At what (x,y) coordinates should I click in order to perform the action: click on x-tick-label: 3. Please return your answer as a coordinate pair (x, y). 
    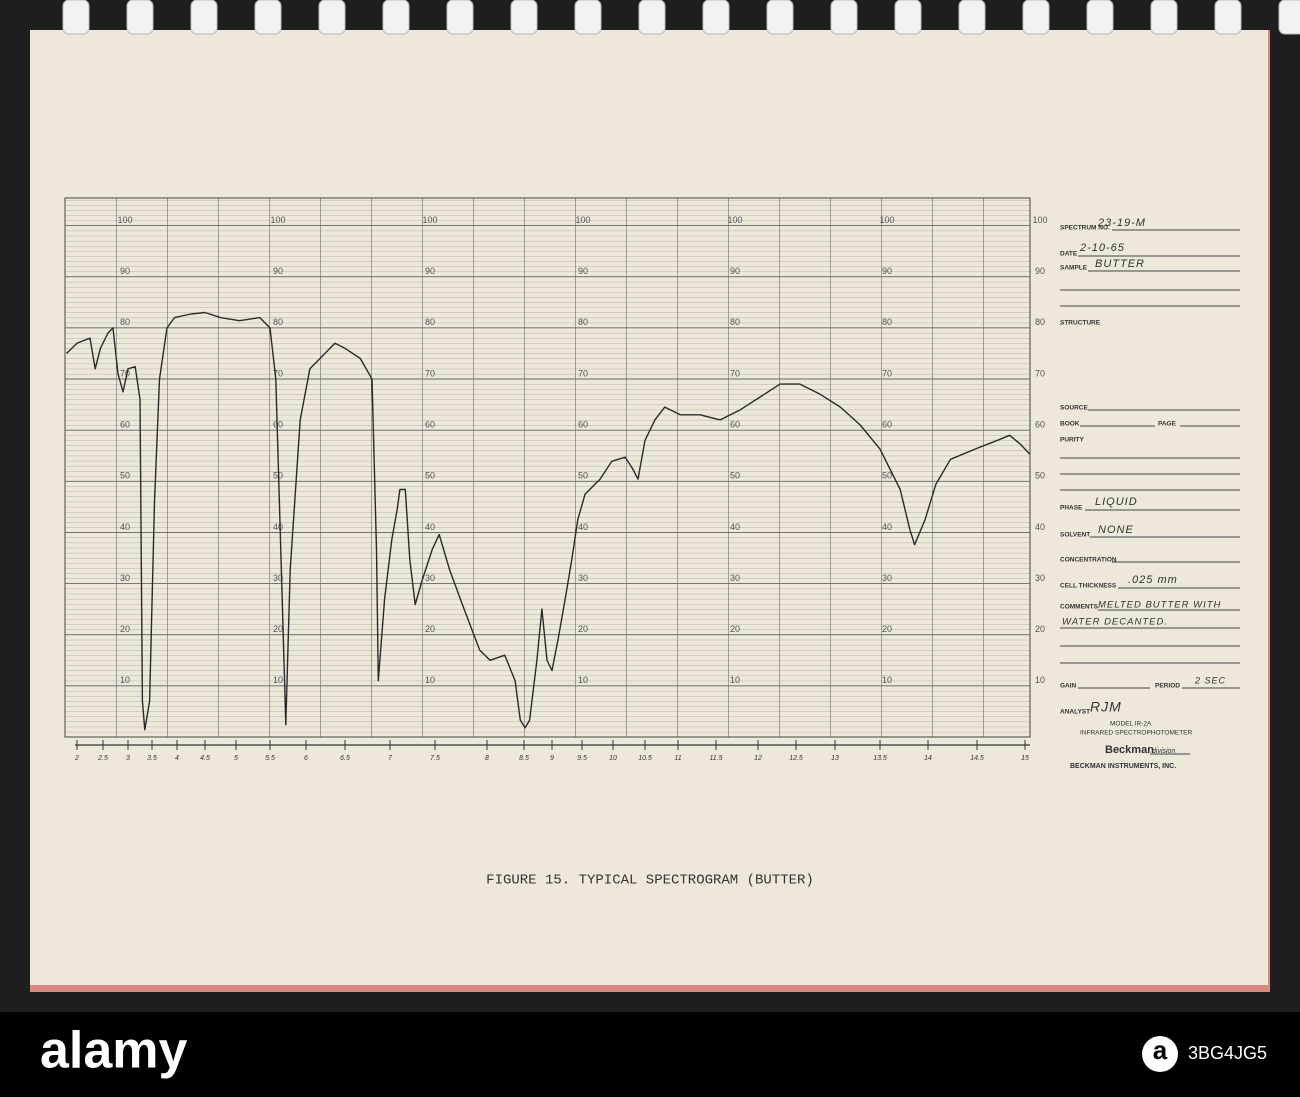
    Looking at the image, I should click on (128, 758).